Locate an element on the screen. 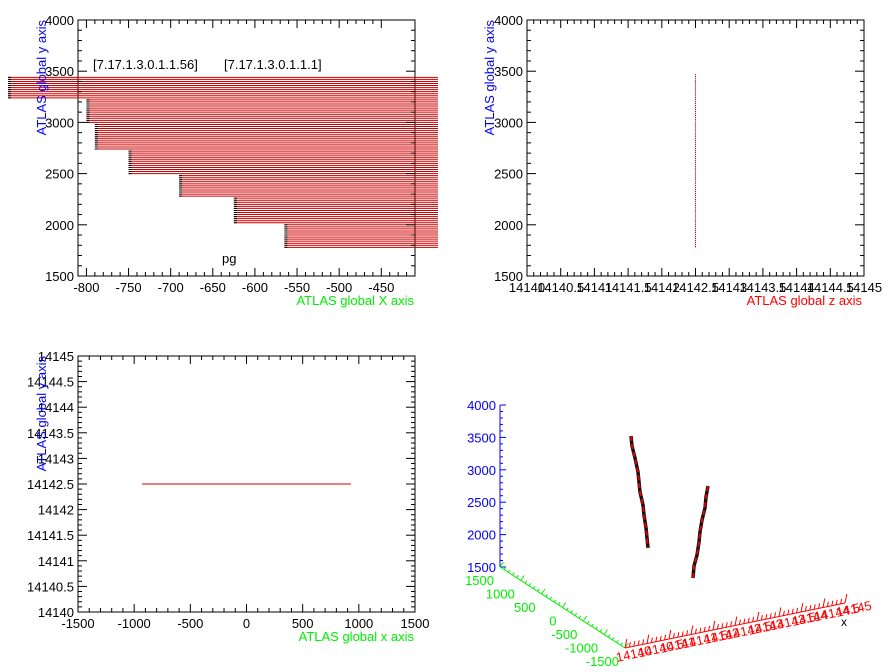 The image size is (896, 672). annotation-id-right: [7.17.1.3.0.1.1.1] is located at coordinates (273, 64).